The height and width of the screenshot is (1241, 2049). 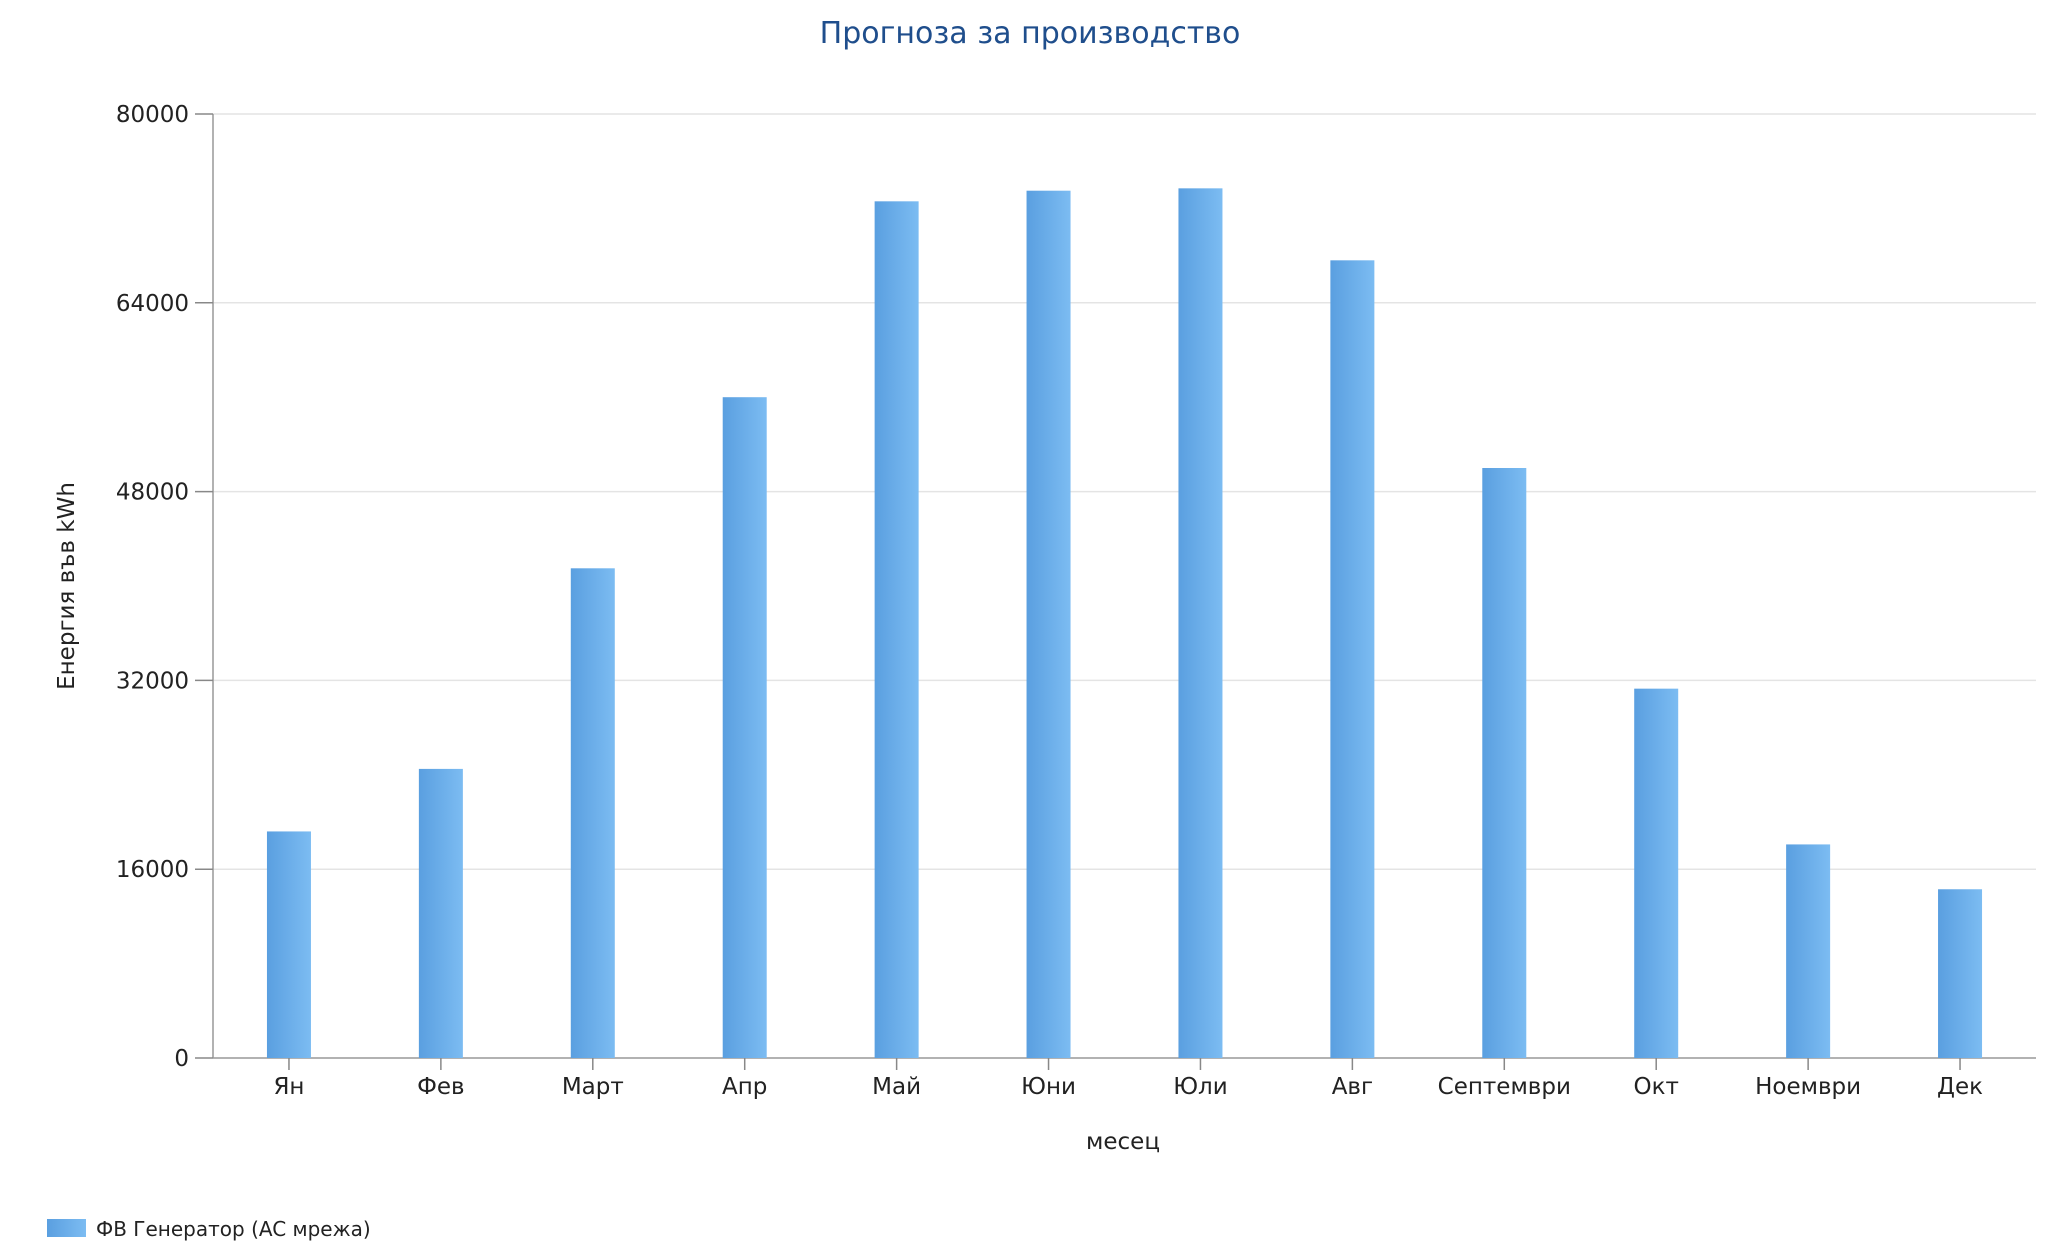 What do you see at coordinates (1048, 1087) in the screenshot?
I see `x-tick-label: Юни` at bounding box center [1048, 1087].